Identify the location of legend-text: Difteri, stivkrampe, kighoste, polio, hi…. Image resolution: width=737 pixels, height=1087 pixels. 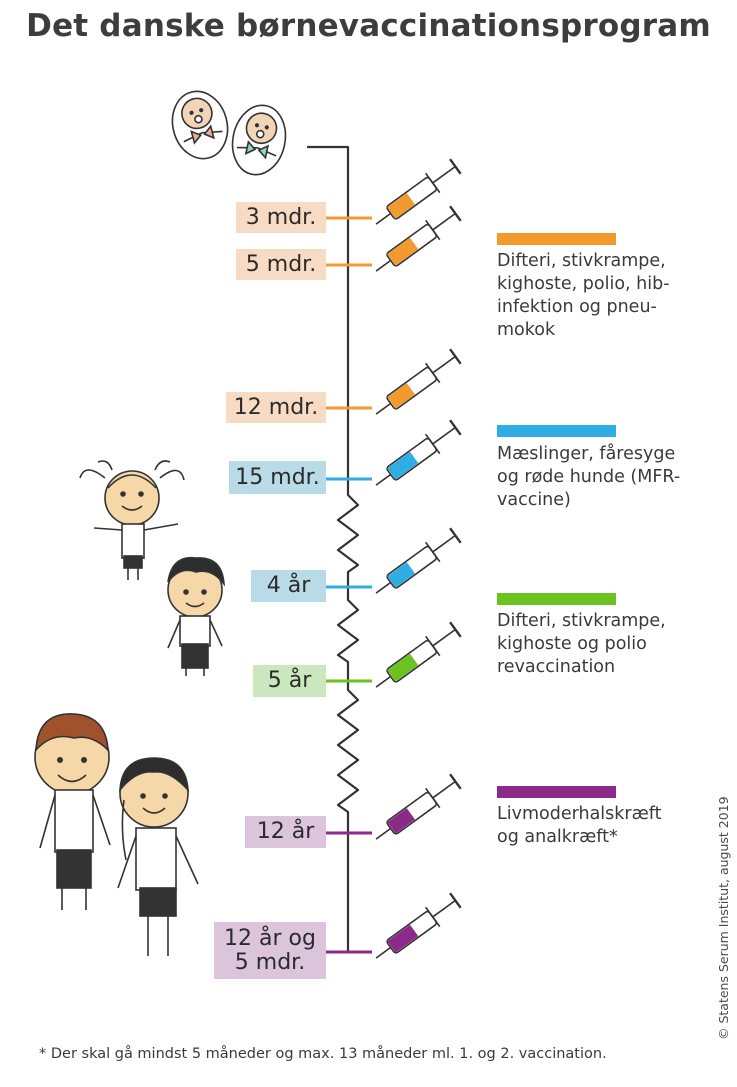
(583, 295).